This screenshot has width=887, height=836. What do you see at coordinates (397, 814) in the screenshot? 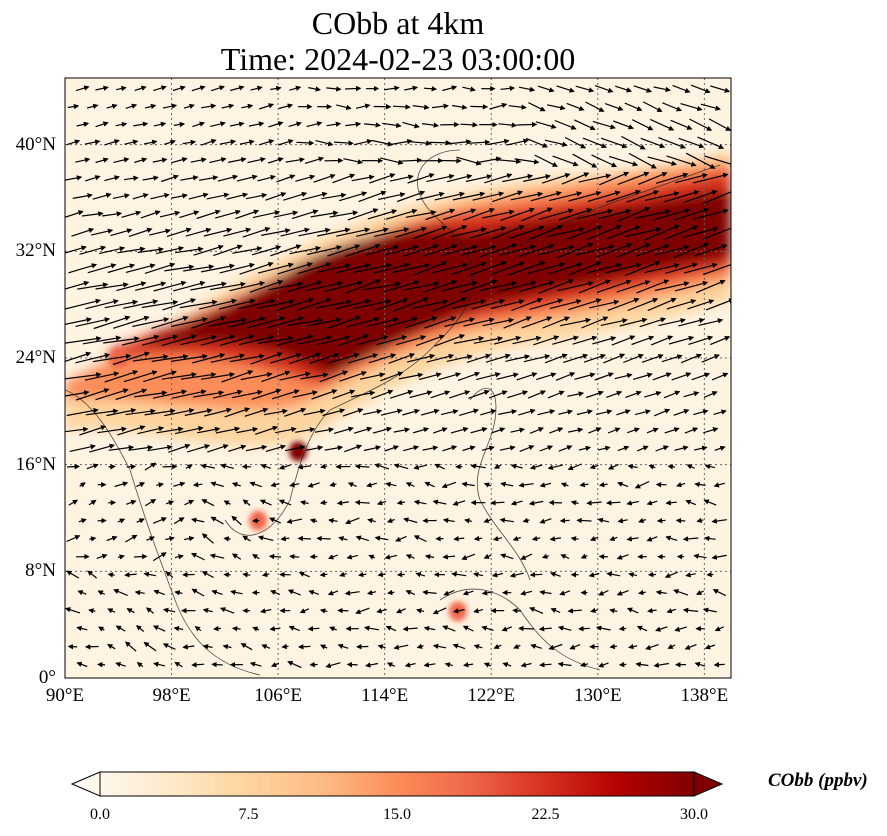
I see `colorbar-tick-label: 15.0` at bounding box center [397, 814].